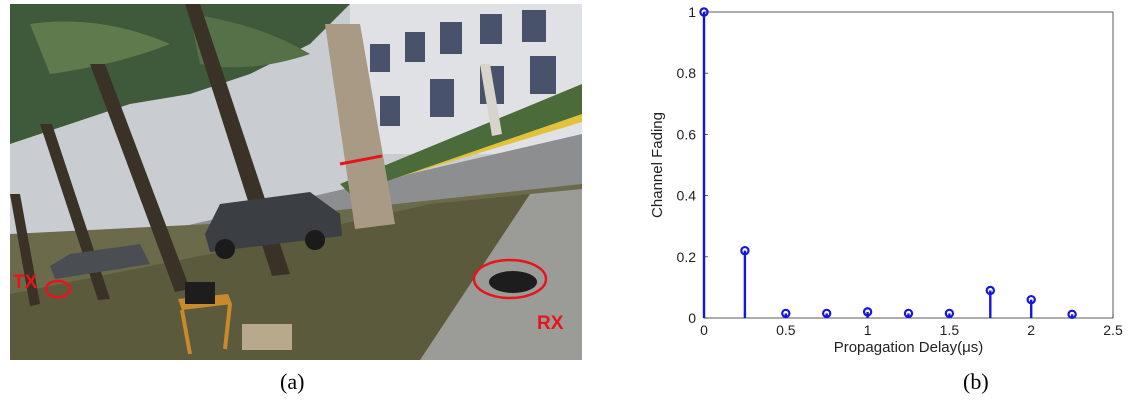 The width and height of the screenshot is (1128, 401). Describe the element at coordinates (513, 282) in the screenshot. I see `rx-equipment` at that location.